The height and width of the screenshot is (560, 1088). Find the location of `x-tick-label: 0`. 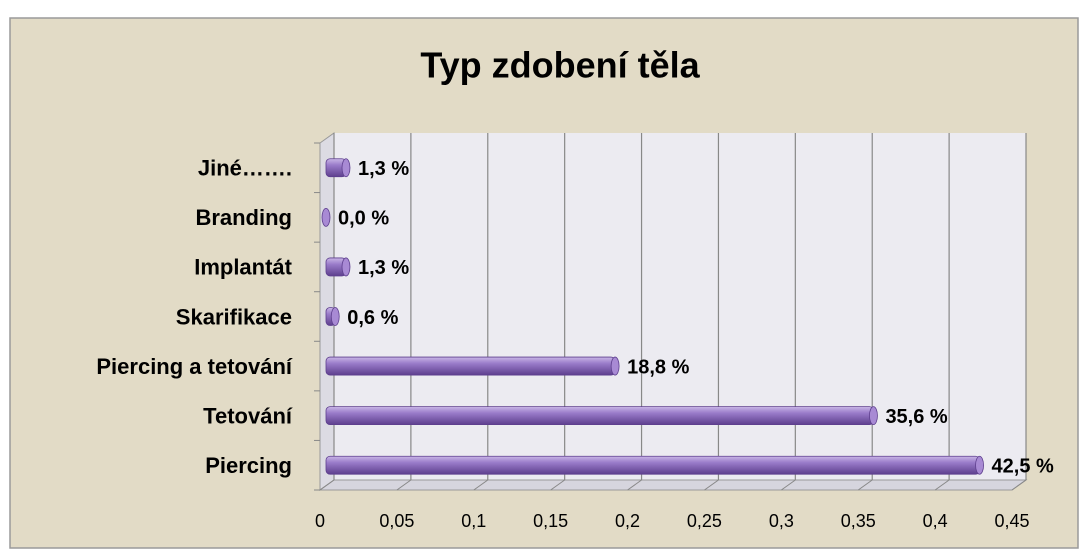

x-tick-label: 0 is located at coordinates (320, 521).